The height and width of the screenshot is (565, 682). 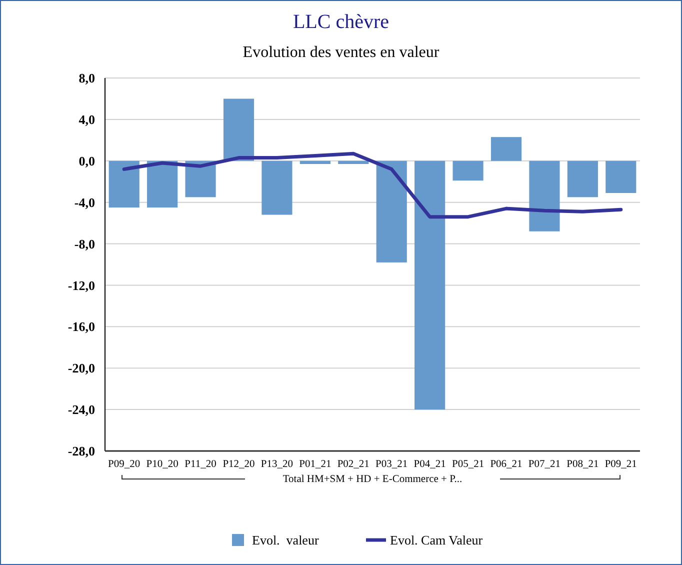 What do you see at coordinates (162, 464) in the screenshot?
I see `x-tick-label: P10_20` at bounding box center [162, 464].